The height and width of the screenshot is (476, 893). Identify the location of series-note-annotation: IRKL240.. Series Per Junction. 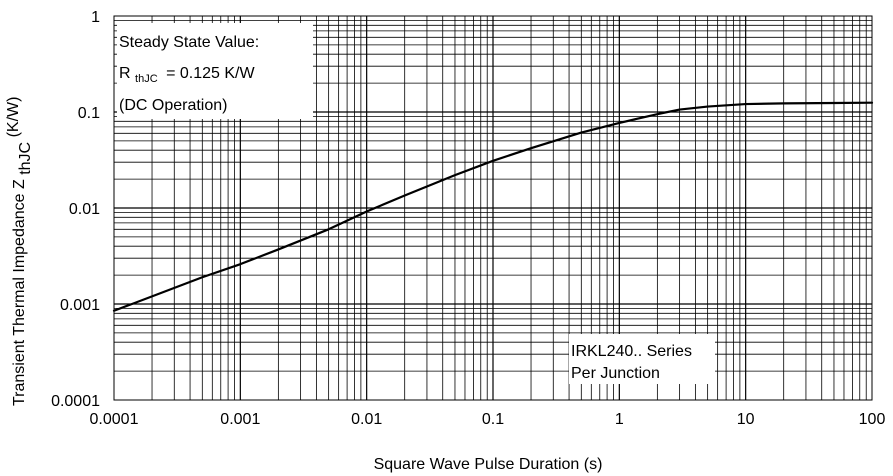
(642, 359).